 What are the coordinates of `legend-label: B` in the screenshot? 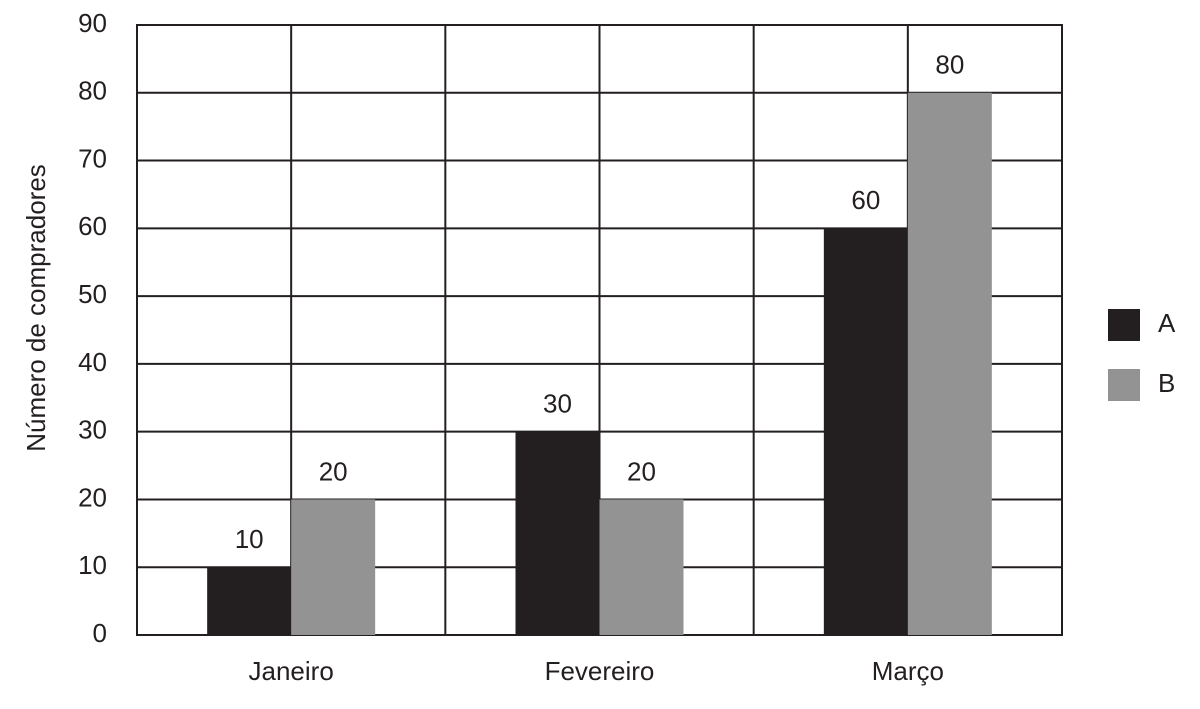 It's located at (1166, 383).